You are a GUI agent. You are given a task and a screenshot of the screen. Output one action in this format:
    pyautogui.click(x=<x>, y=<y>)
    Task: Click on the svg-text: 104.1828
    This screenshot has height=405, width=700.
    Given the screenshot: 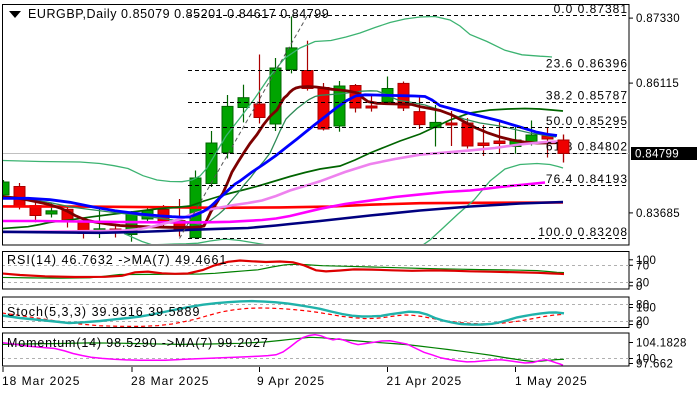 What is the action you would take?
    pyautogui.click(x=661, y=344)
    